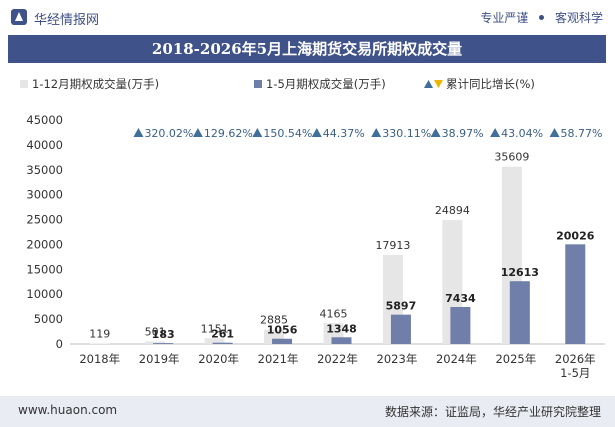 This screenshot has height=427, width=615. Describe the element at coordinates (44, 294) in the screenshot. I see `y-tick-label: 10000` at that location.